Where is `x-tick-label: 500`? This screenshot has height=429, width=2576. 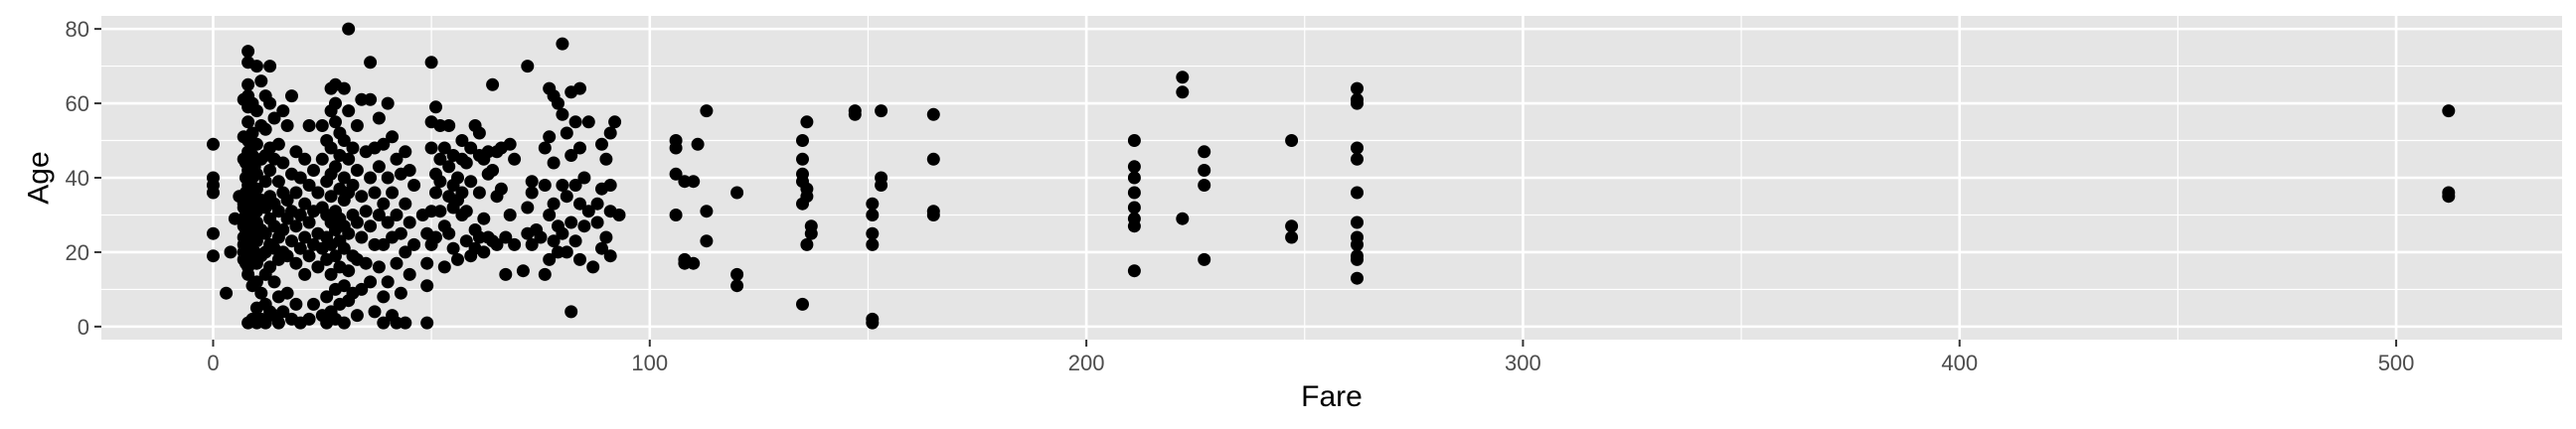
x-tick-label: 500 is located at coordinates (2396, 363).